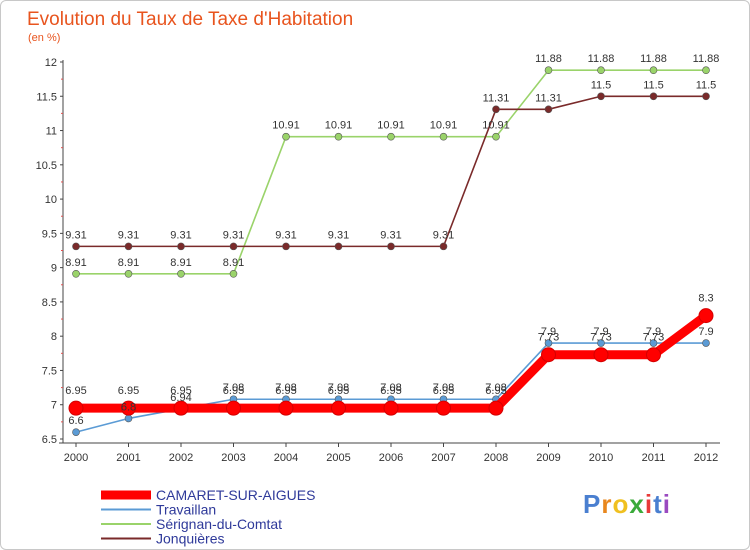 The image size is (750, 550). What do you see at coordinates (76, 458) in the screenshot?
I see `x-tick-label: 2000` at bounding box center [76, 458].